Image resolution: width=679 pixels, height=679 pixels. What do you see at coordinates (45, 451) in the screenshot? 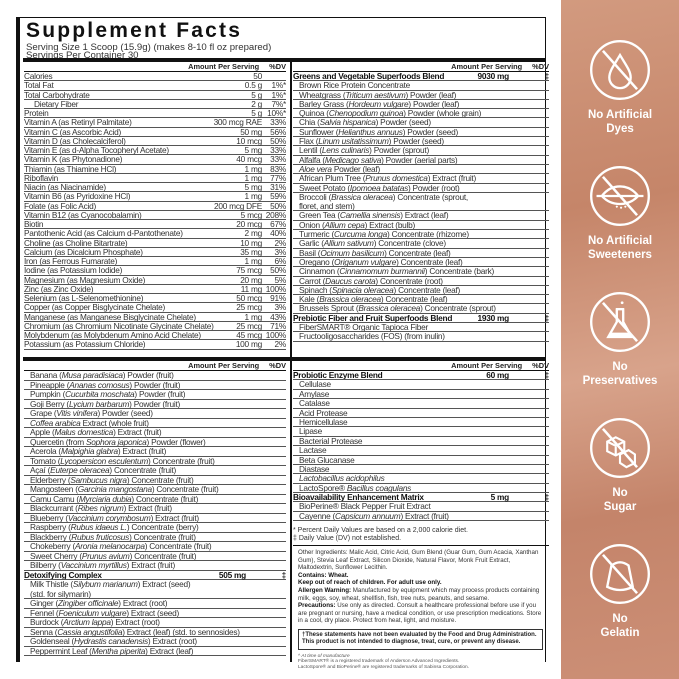
I see `name-text: Acerola (` at bounding box center [45, 451].